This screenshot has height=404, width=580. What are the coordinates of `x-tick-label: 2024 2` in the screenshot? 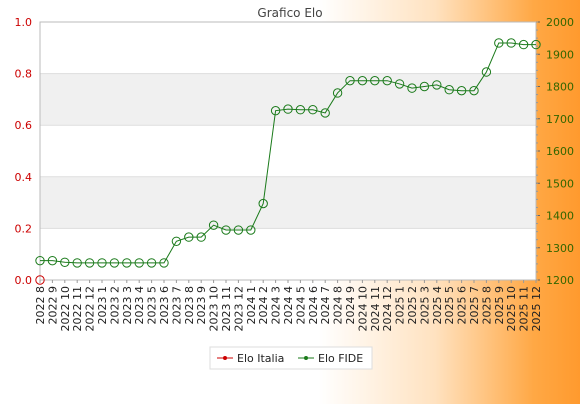 It's located at (263, 305).